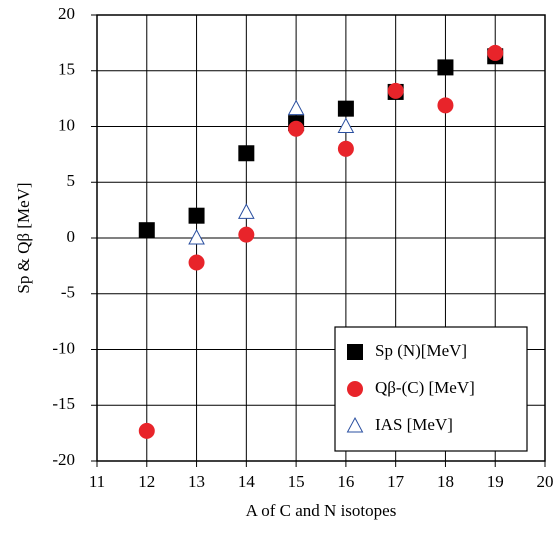  What do you see at coordinates (68, 292) in the screenshot?
I see `y-tick-label: -5` at bounding box center [68, 292].